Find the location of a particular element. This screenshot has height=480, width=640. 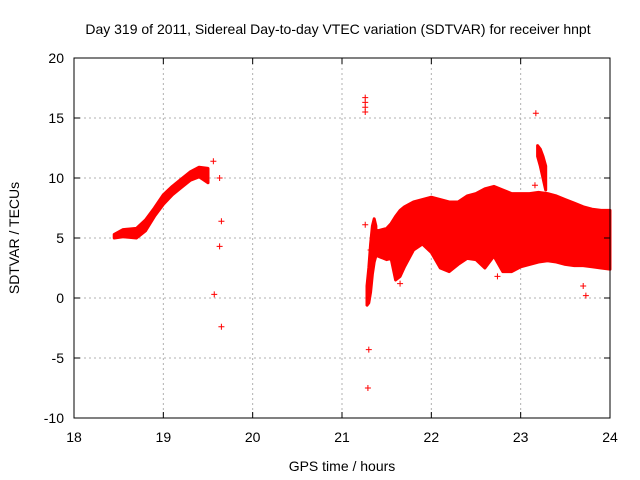

y-tick-label: -10 is located at coordinates (54, 418).